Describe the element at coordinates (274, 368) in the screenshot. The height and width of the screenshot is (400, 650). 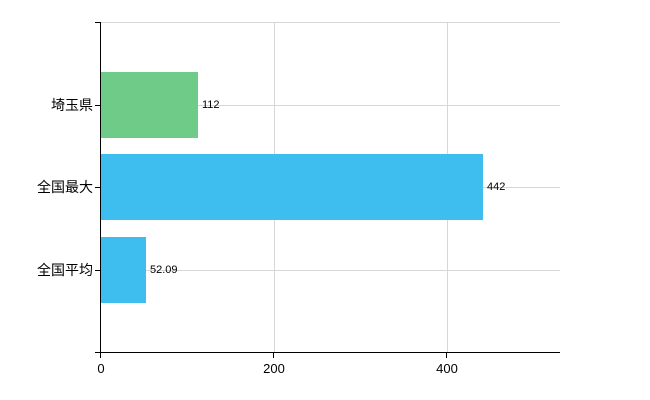
I see `x-tick-label: 200` at that location.